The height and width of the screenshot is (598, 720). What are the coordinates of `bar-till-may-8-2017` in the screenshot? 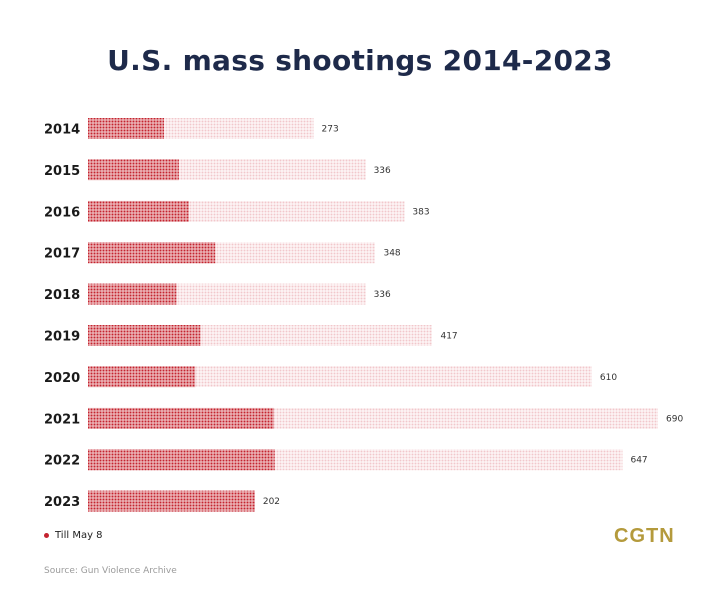 It's located at (152, 253).